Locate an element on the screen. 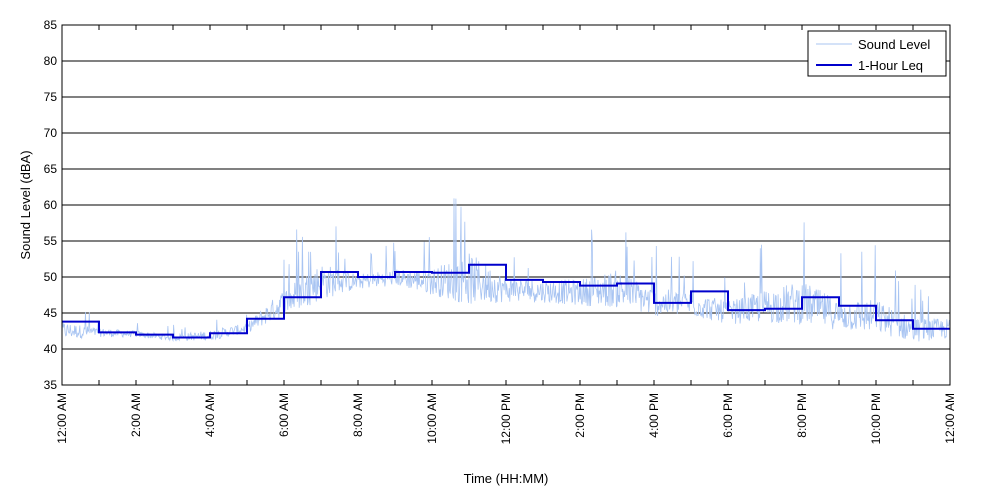 This screenshot has height=500, width=1000. x-tick-label: 2:00 PM is located at coordinates (580, 415).